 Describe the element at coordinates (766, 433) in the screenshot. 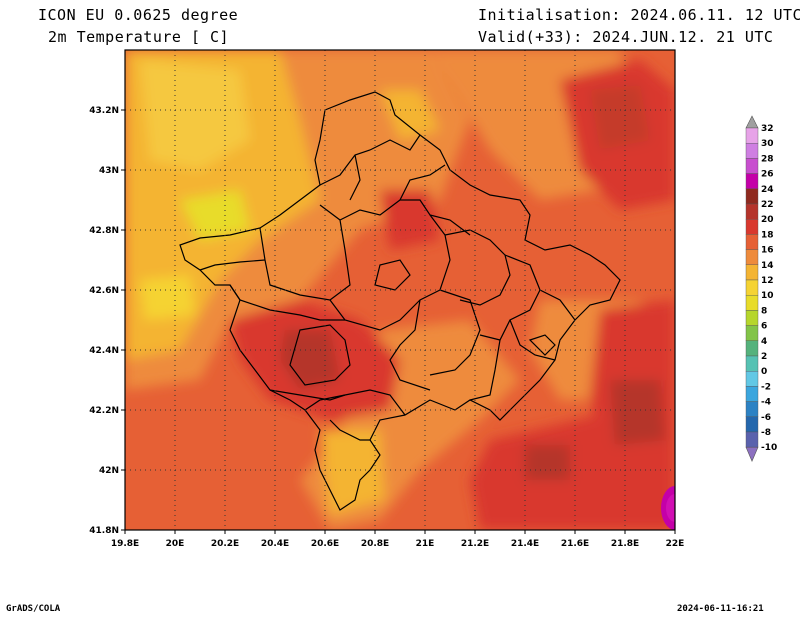

I see `colorbar-label: -8` at that location.